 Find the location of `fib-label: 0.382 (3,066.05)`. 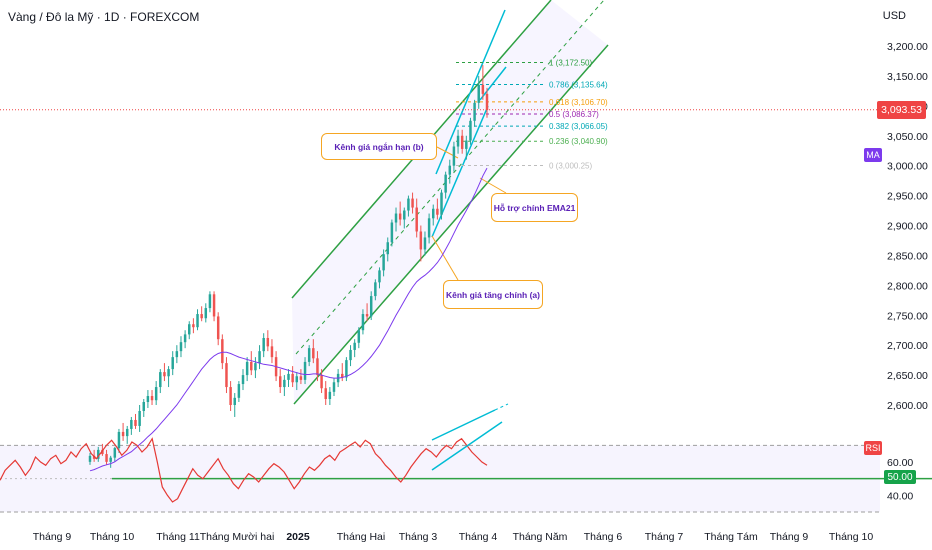

fib-label: 0.382 (3,066.05) is located at coordinates (578, 126).